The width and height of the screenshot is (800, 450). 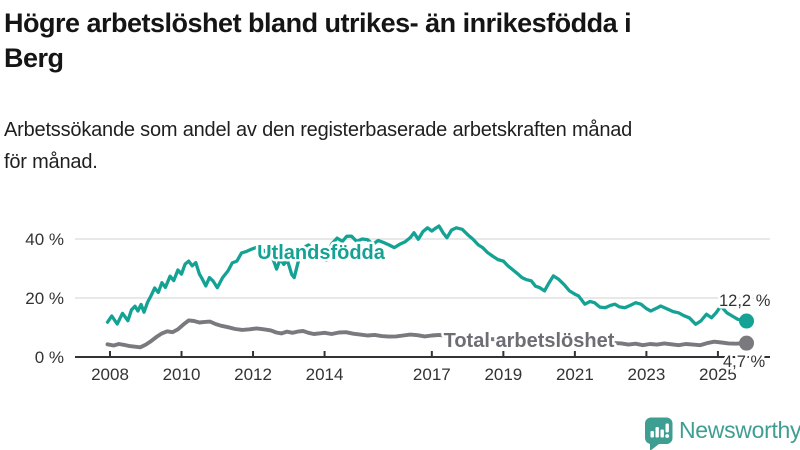 I want to click on y-tick-label-0: 0 %, so click(x=49, y=357).